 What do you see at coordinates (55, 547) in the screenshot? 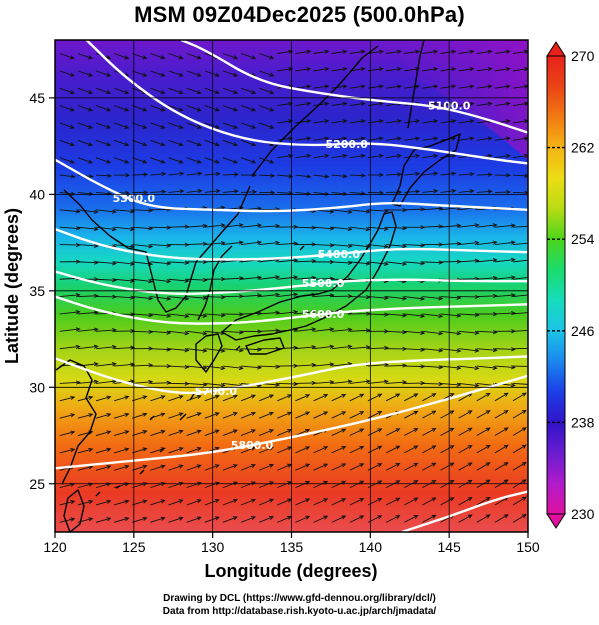
I see `x-tick-label: 120` at bounding box center [55, 547].